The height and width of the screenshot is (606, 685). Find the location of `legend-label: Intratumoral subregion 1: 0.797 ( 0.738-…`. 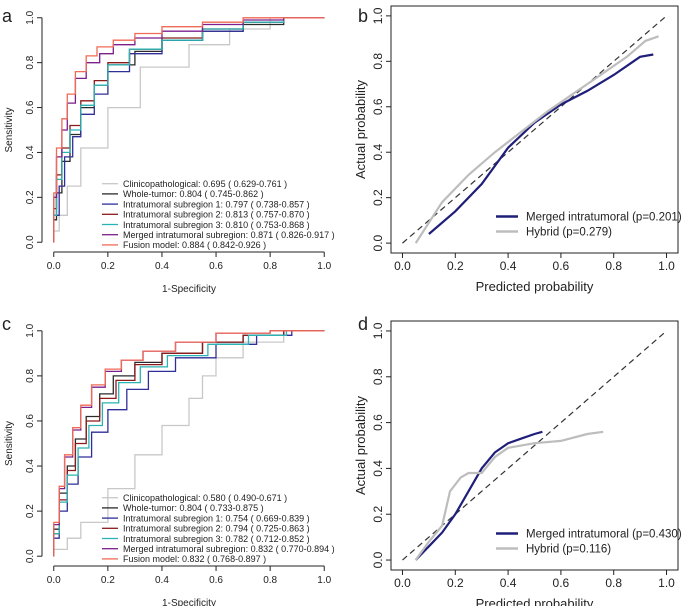

legend-label: Intratumoral subregion 1: 0.797 ( 0.738-… is located at coordinates (216, 204).